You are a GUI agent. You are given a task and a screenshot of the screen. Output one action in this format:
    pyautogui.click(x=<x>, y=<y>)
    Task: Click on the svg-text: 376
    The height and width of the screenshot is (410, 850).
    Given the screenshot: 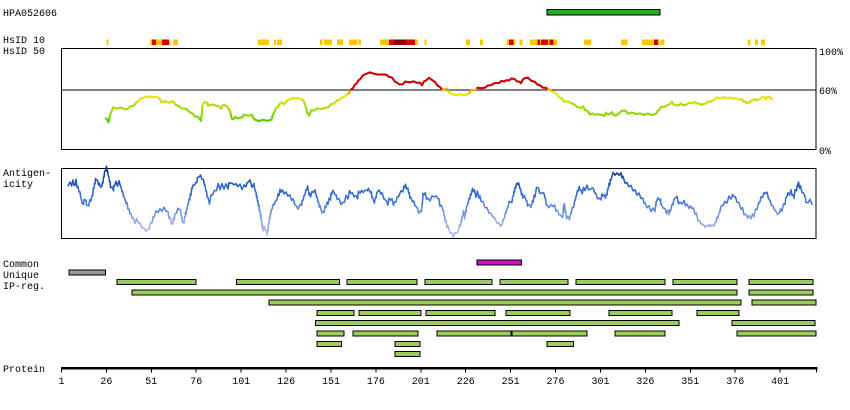 What is the action you would take?
    pyautogui.click(x=735, y=382)
    